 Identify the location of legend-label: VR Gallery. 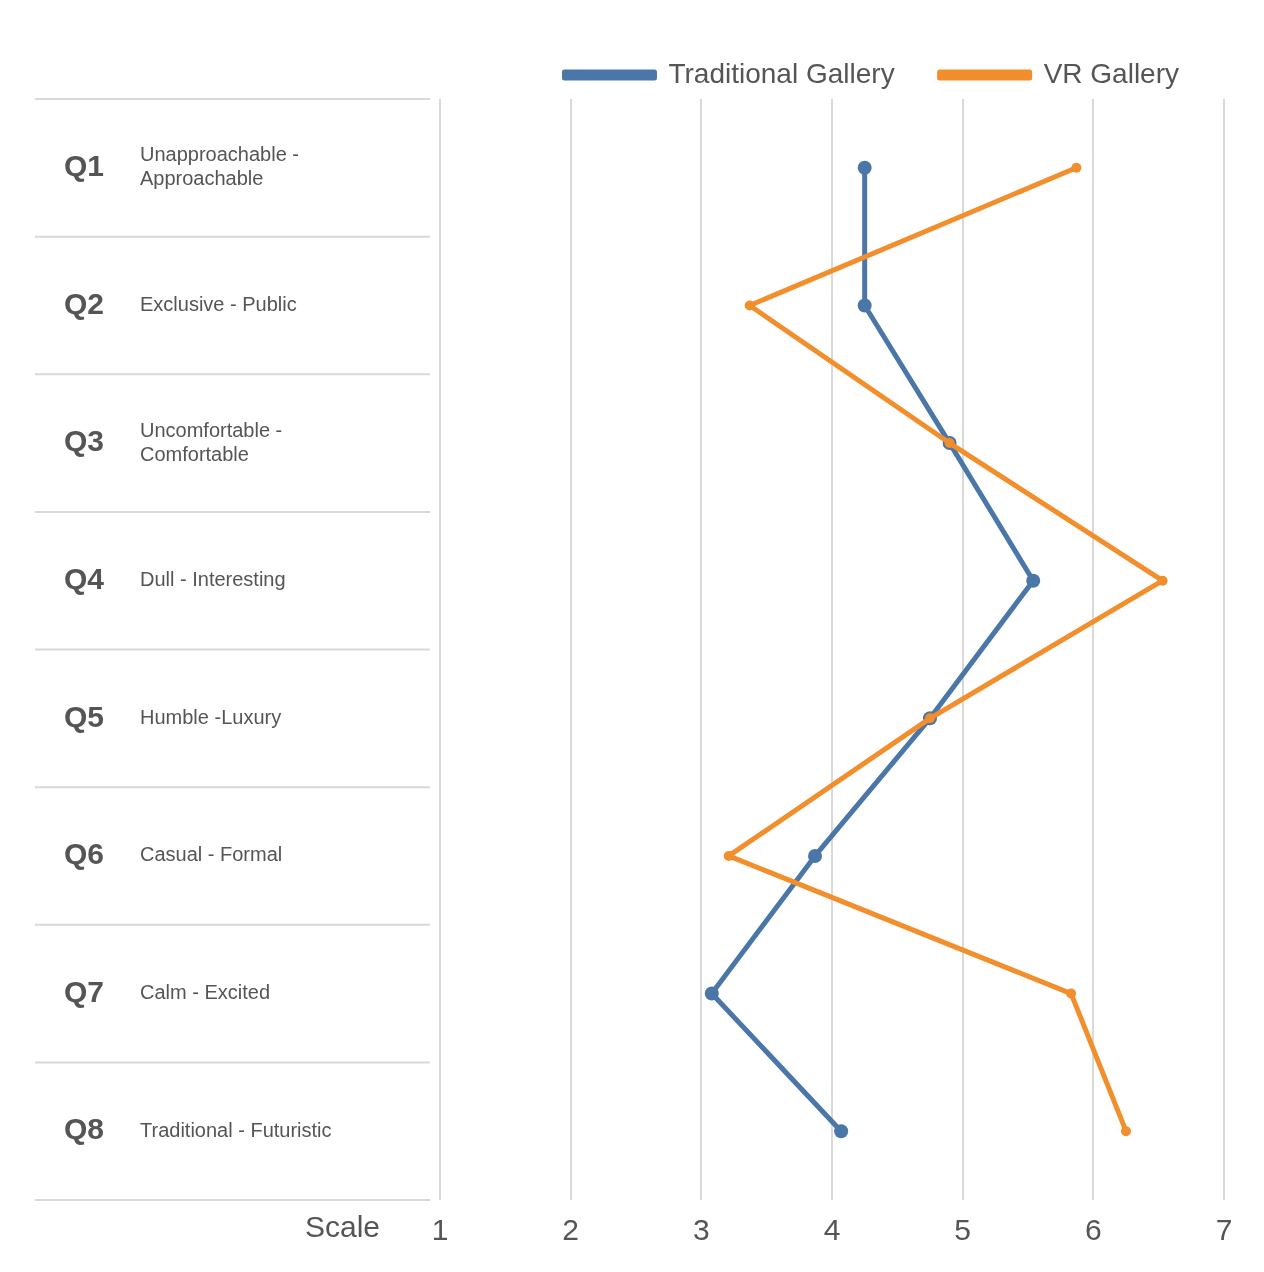
(1111, 73).